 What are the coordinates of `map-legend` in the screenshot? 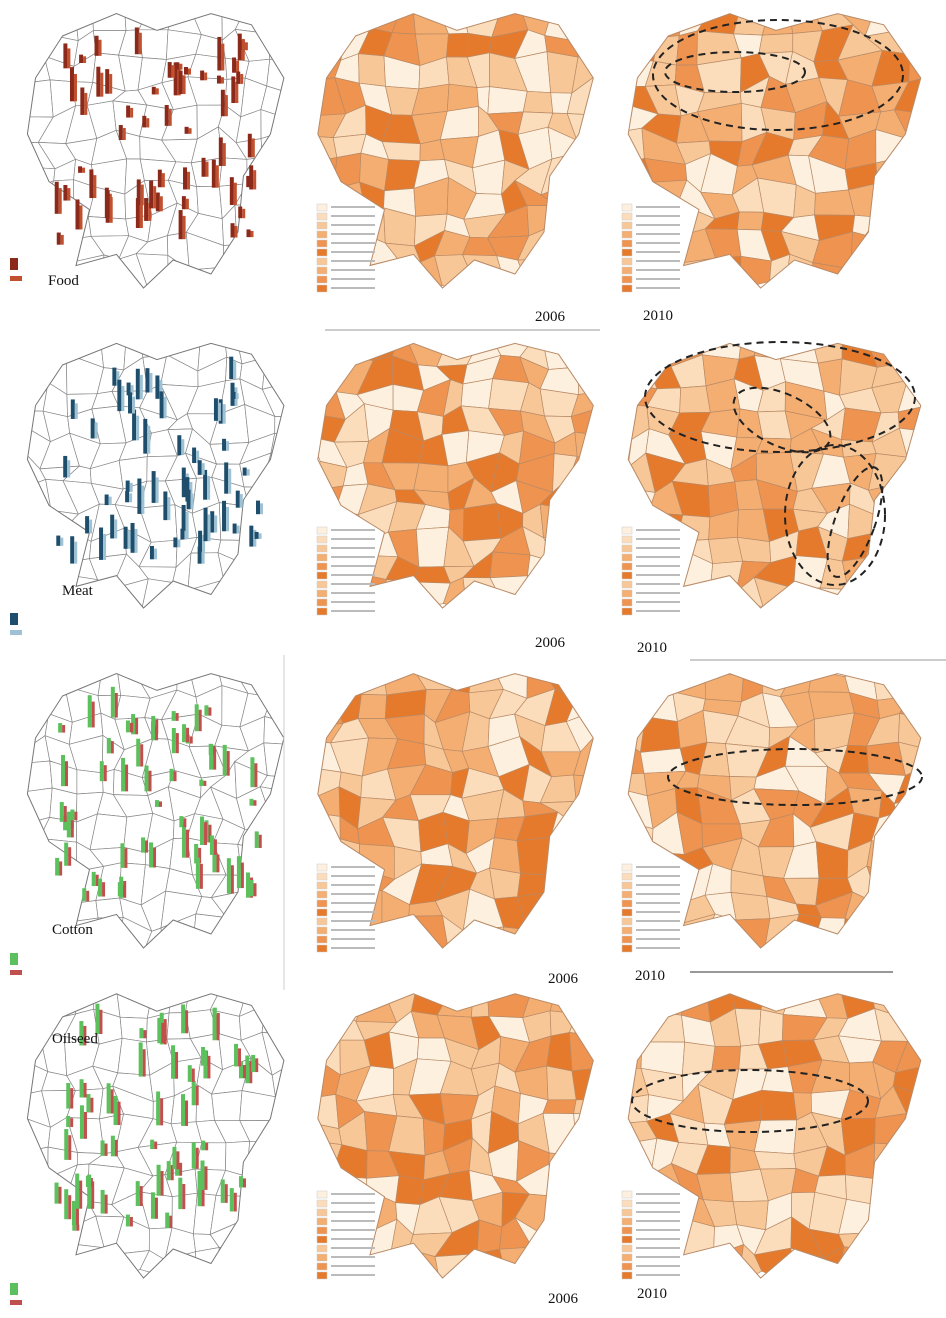 It's located at (16, 1294).